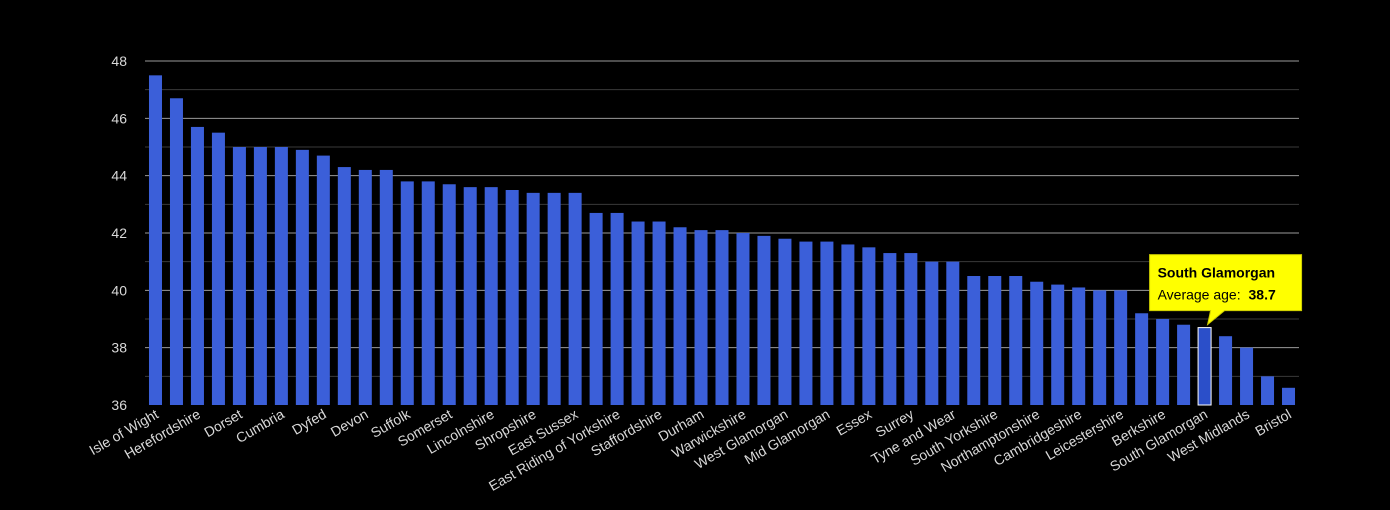  What do you see at coordinates (260, 426) in the screenshot?
I see `x-tick-label: Cumbria` at bounding box center [260, 426].